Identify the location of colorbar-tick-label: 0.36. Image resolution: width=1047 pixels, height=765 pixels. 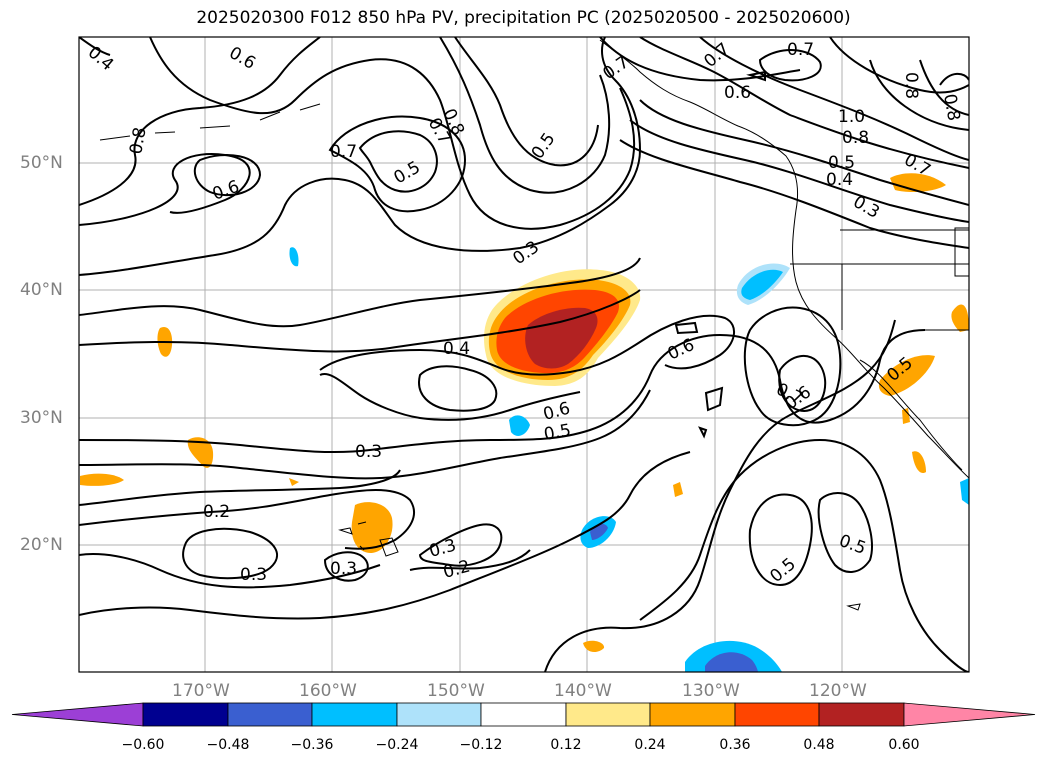
(735, 745).